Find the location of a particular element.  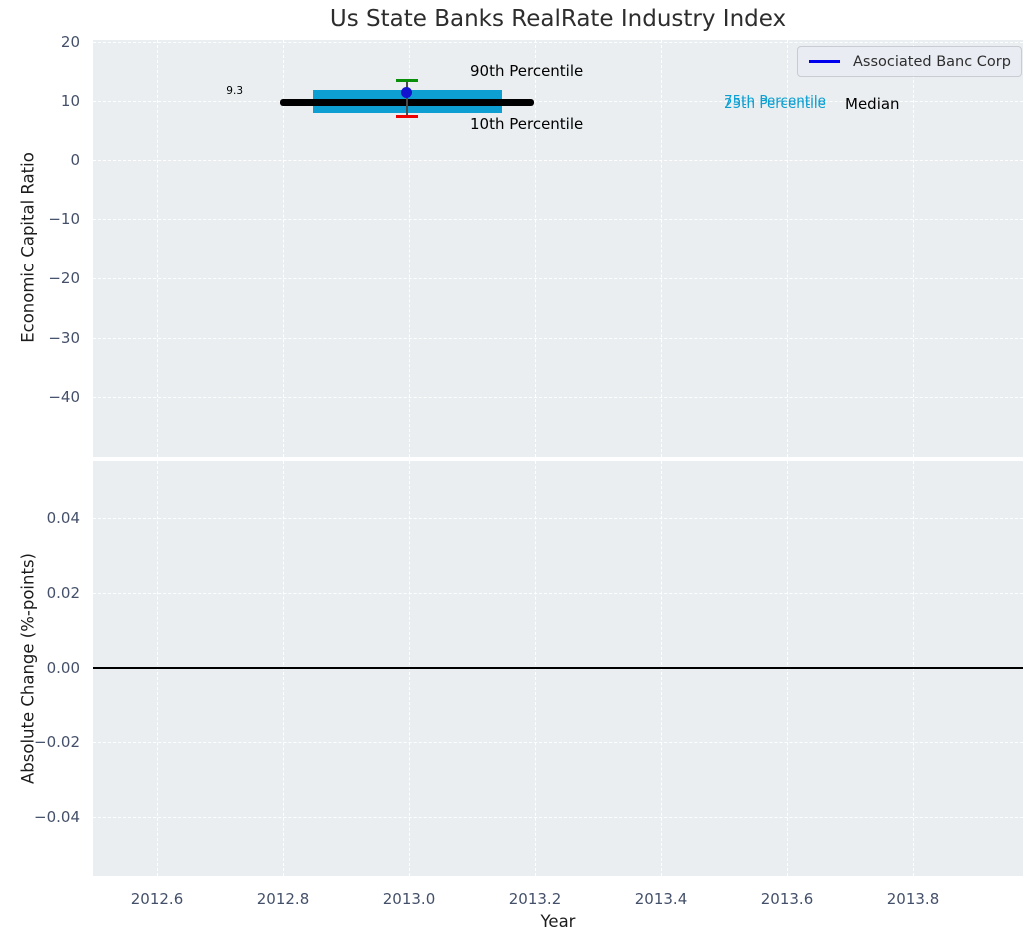

legend-label: Associated Banc Corp is located at coordinates (932, 61).